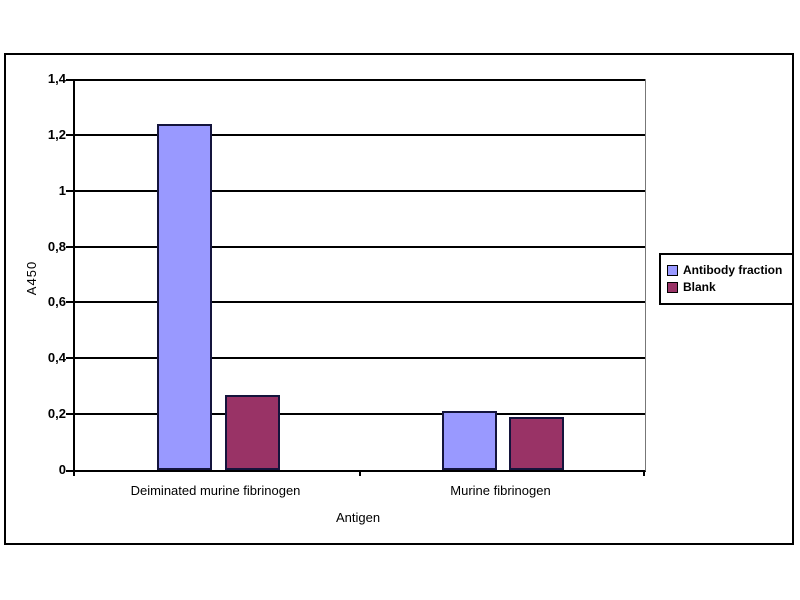 The height and width of the screenshot is (600, 800). I want to click on legend-item-antibody-fraction: Antibody fraction, so click(726, 270).